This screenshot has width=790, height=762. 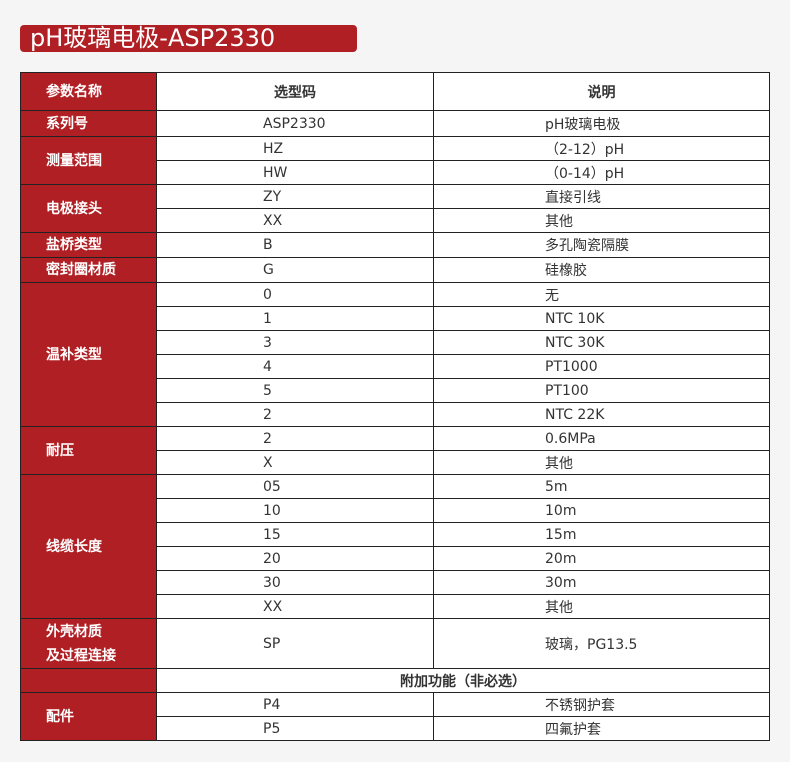 I want to click on desc-cell: 多孔陶瓷隔膜, so click(x=601, y=245).